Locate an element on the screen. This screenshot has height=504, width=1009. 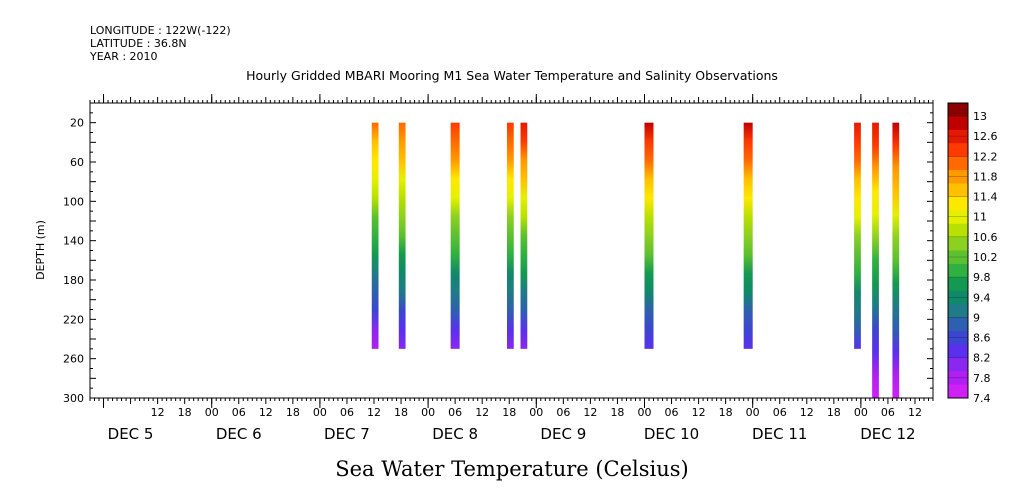
x-day-label: DEC 11 is located at coordinates (779, 434).